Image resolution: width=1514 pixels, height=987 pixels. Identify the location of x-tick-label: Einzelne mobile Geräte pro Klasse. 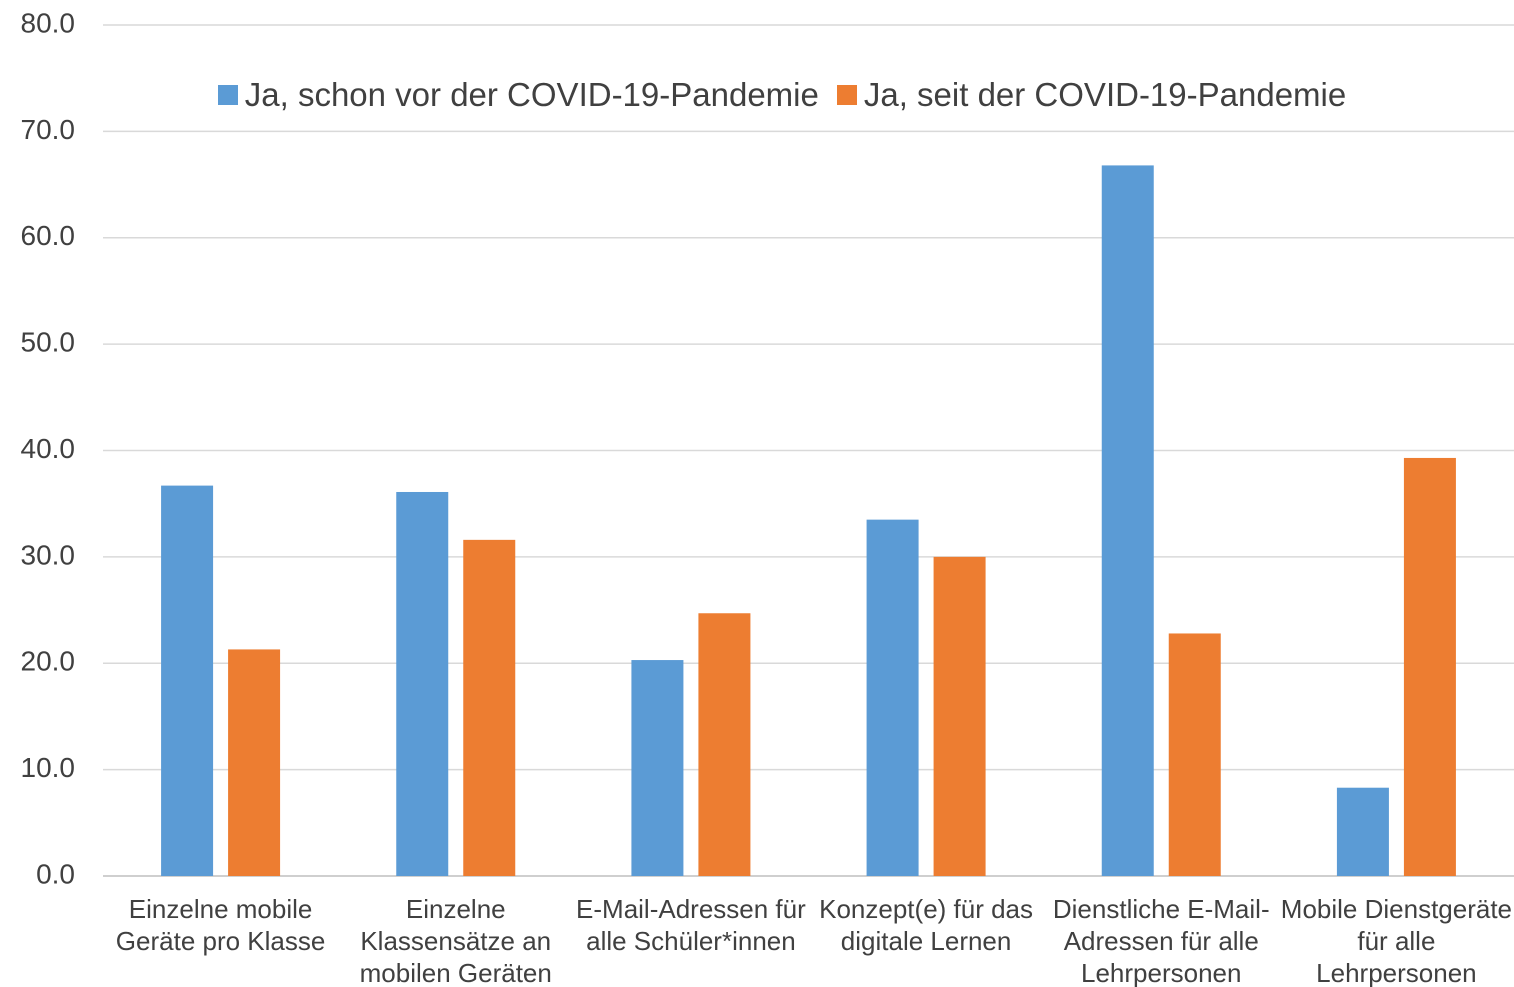
(220, 925).